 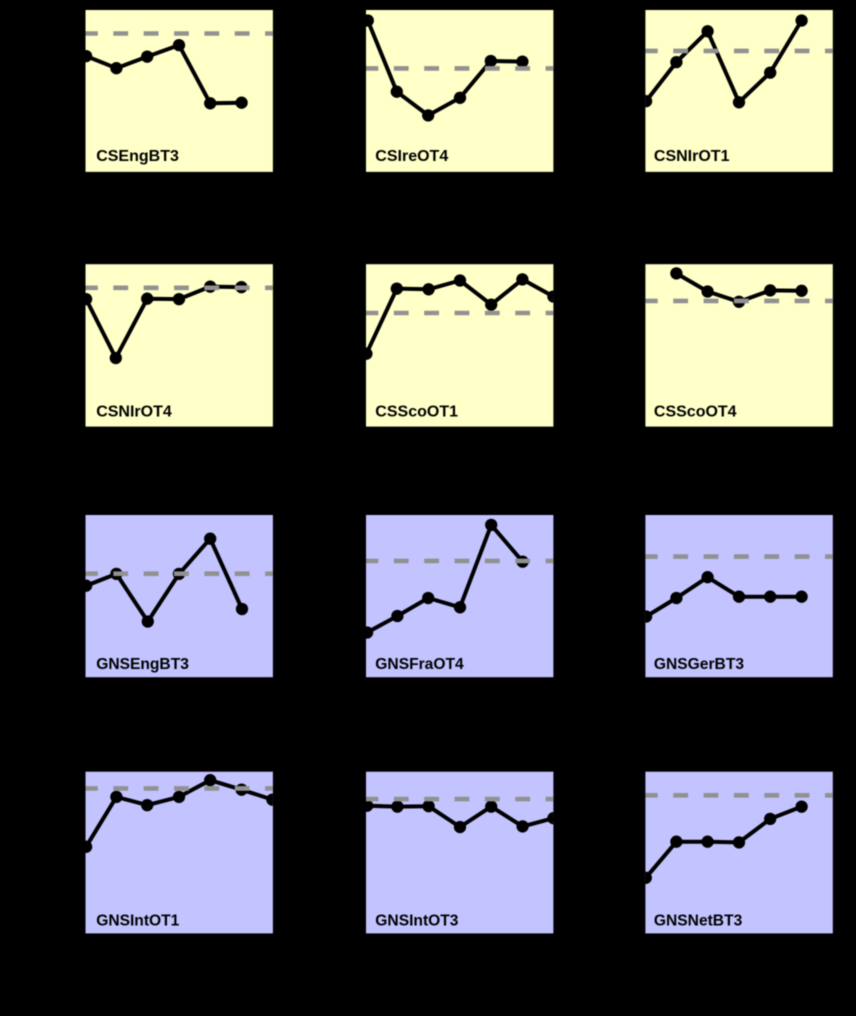 I want to click on svg-text: CSNIrOT4, so click(x=134, y=412).